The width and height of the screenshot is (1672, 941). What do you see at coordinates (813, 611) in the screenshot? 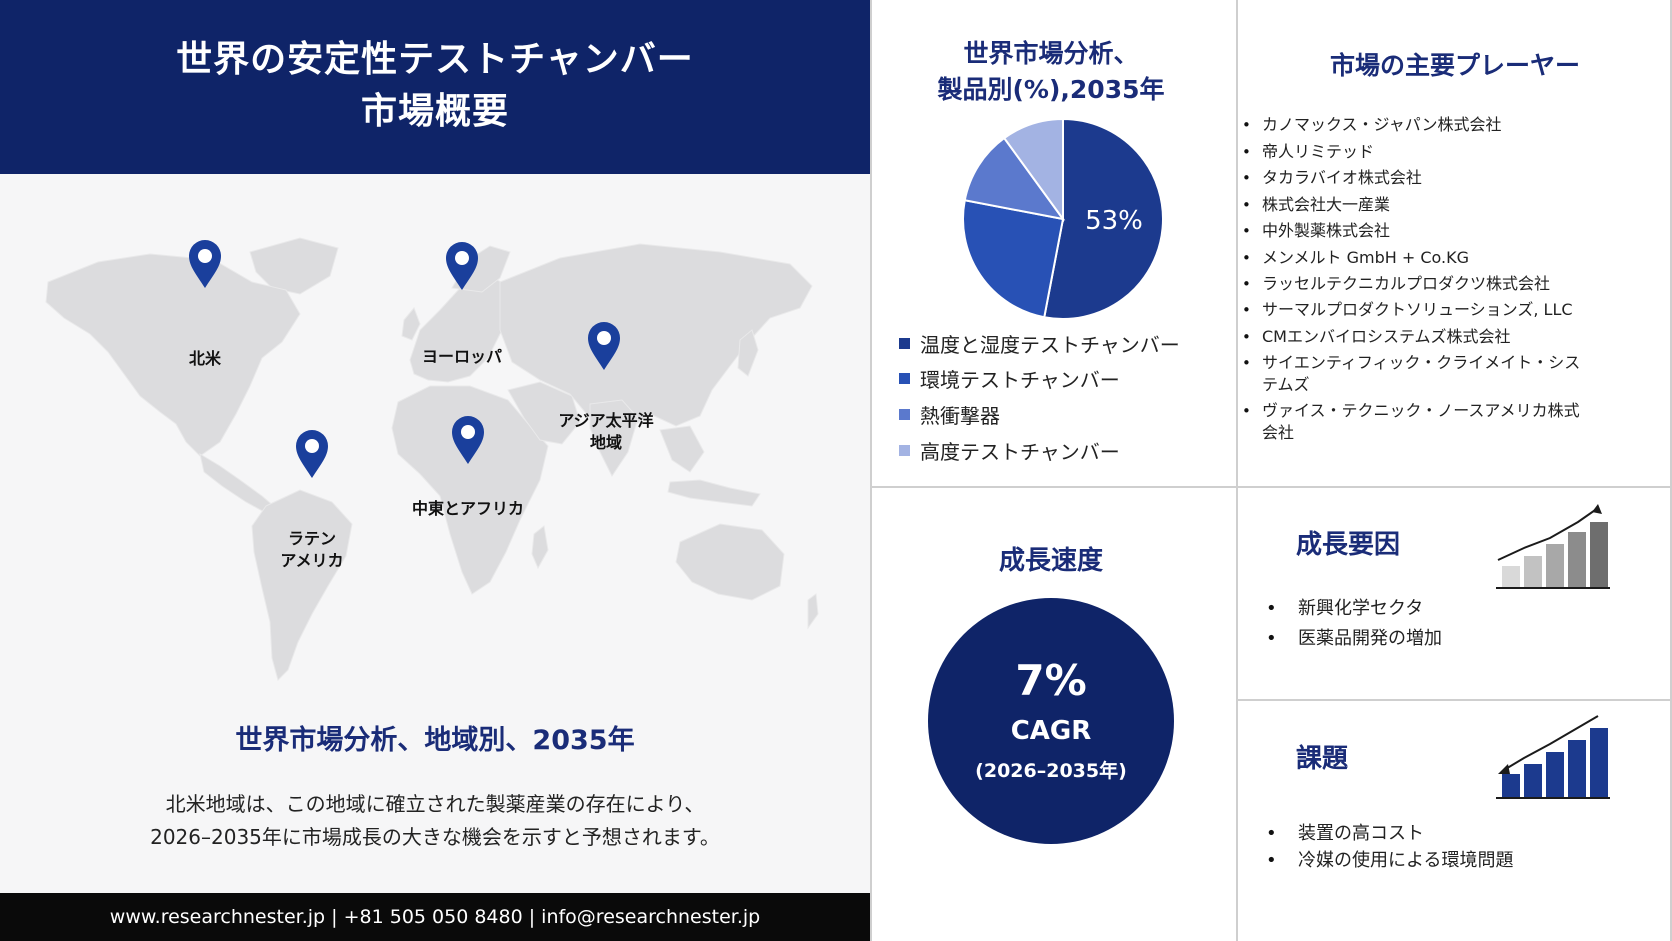
I see `new-zealand-shape` at bounding box center [813, 611].